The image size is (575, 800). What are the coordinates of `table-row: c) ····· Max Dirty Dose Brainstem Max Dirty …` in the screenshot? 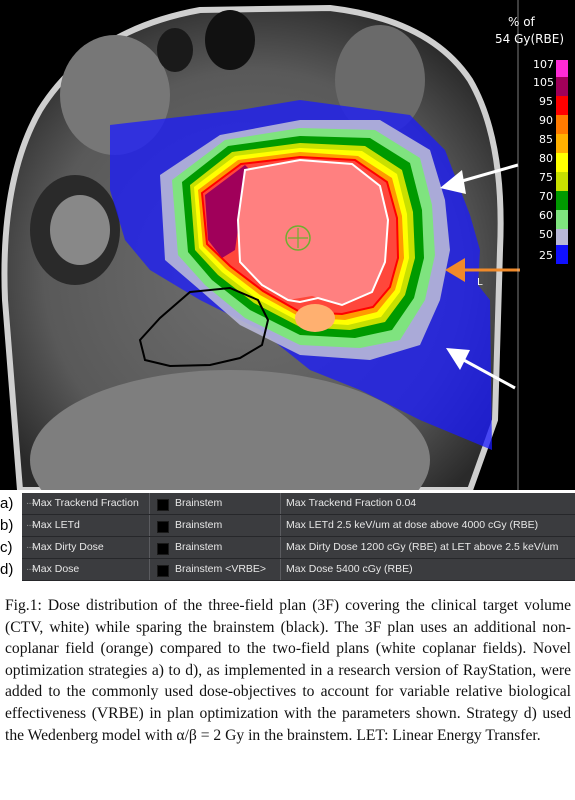 It's located at (287, 548).